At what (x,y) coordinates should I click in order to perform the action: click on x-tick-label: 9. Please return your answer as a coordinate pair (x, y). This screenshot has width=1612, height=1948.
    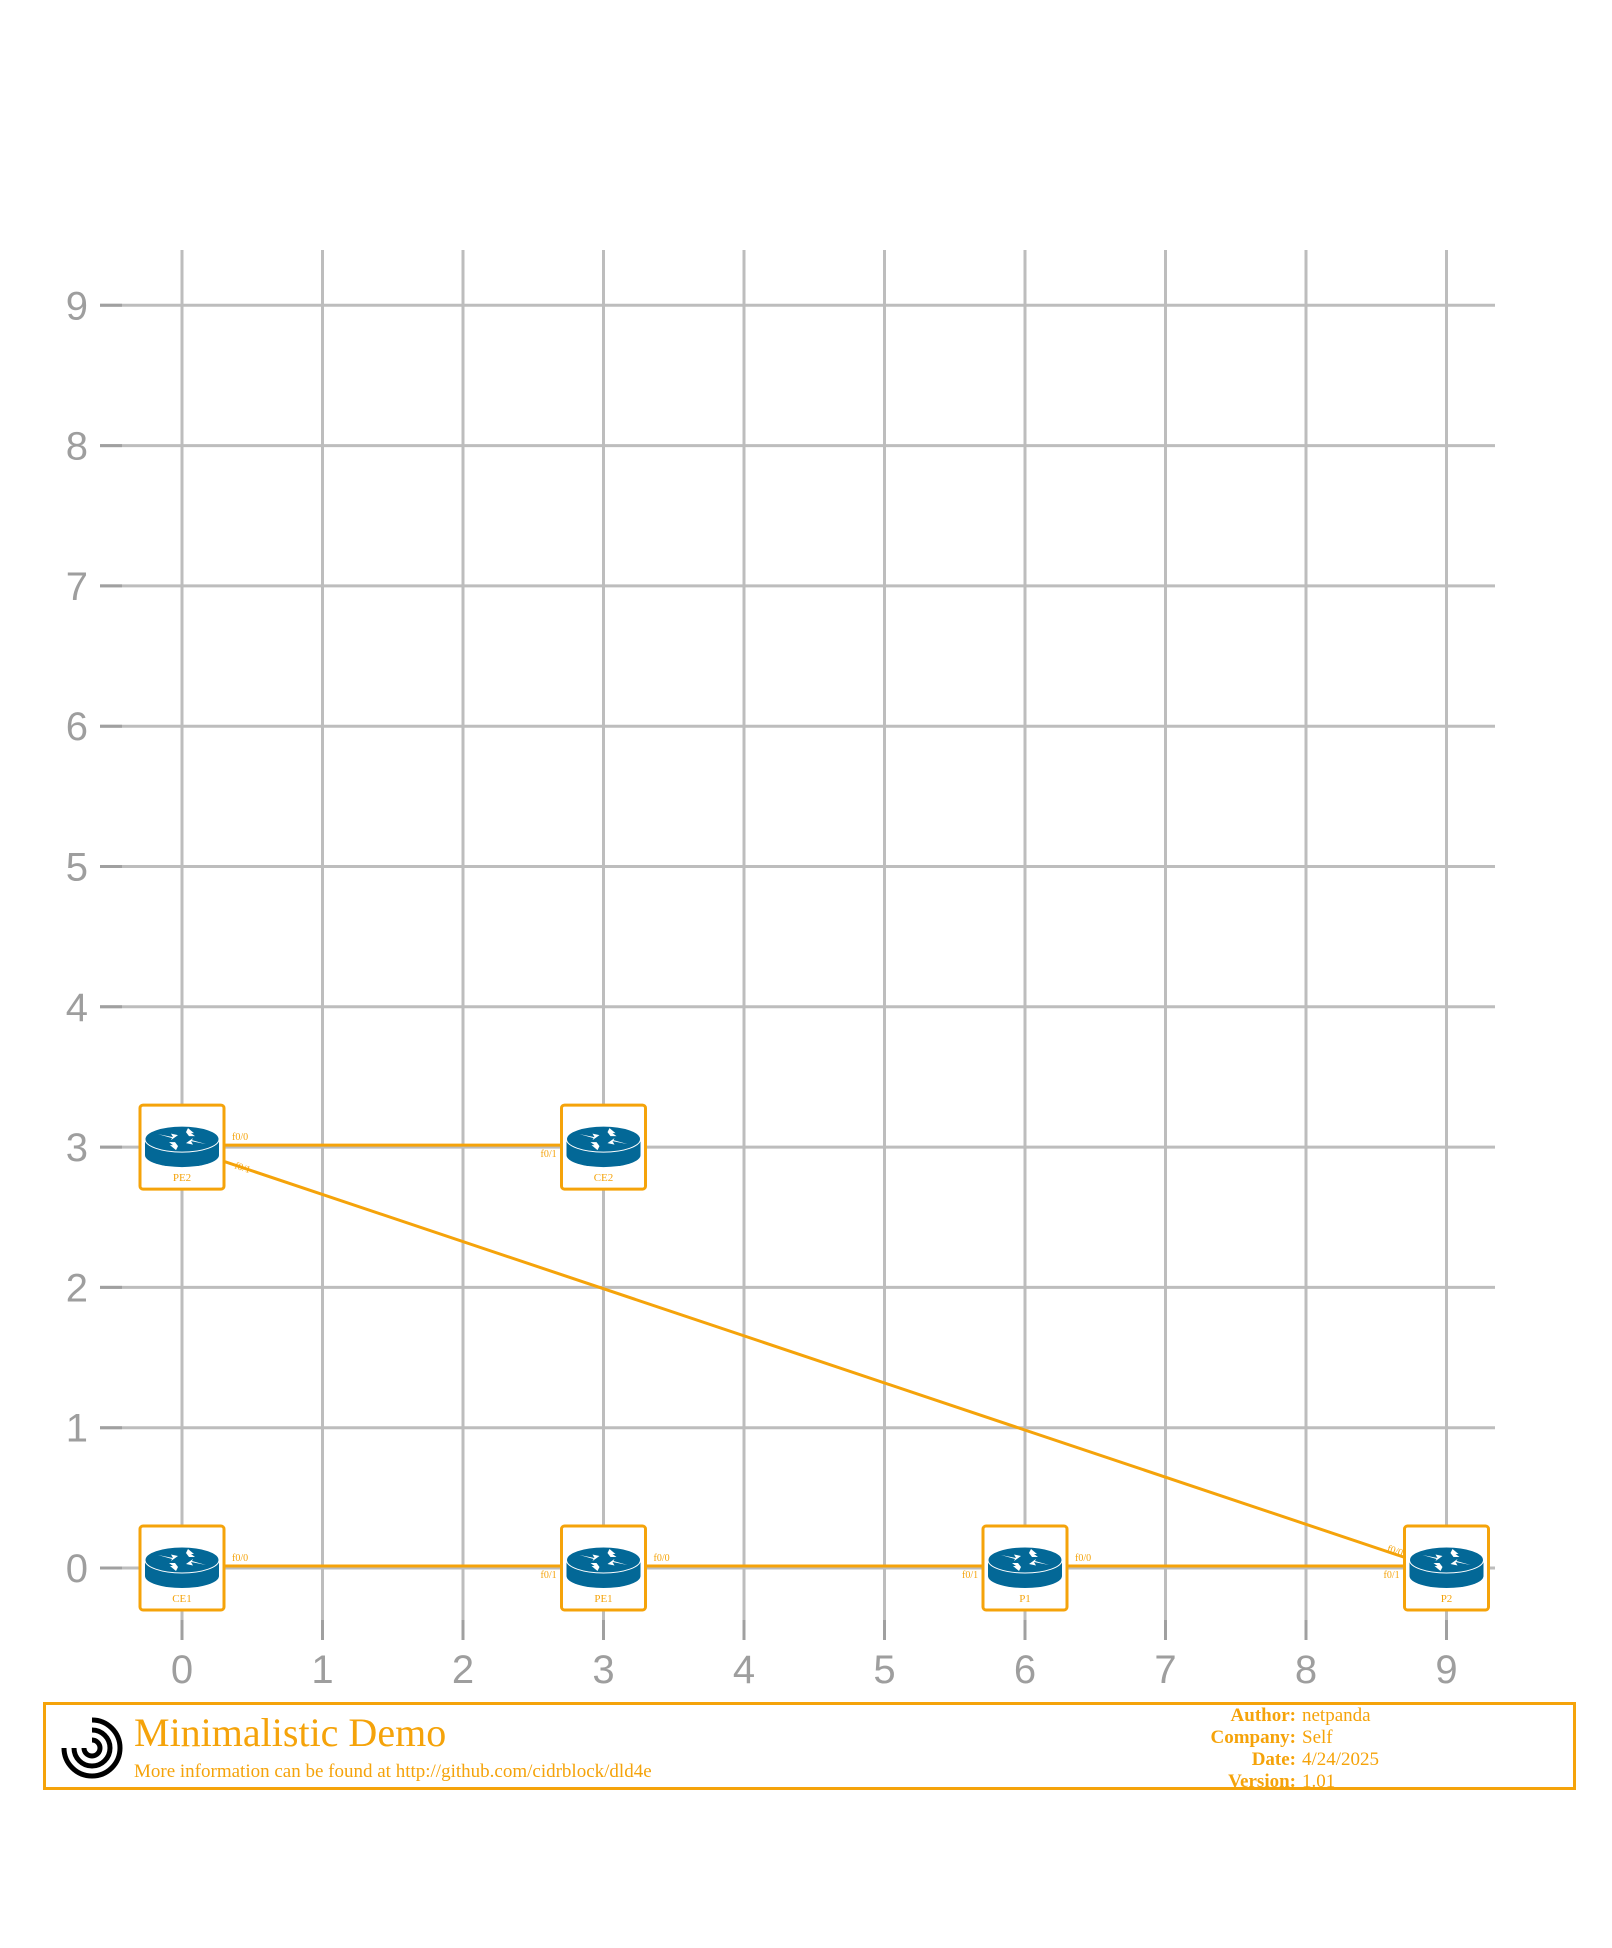
    Looking at the image, I should click on (1446, 1670).